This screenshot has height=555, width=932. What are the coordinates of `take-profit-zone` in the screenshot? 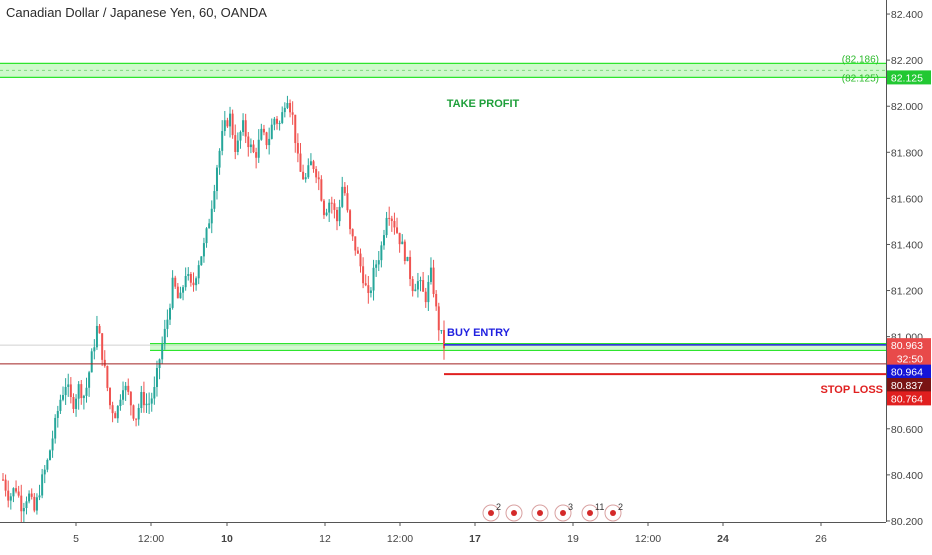 It's located at (443, 70).